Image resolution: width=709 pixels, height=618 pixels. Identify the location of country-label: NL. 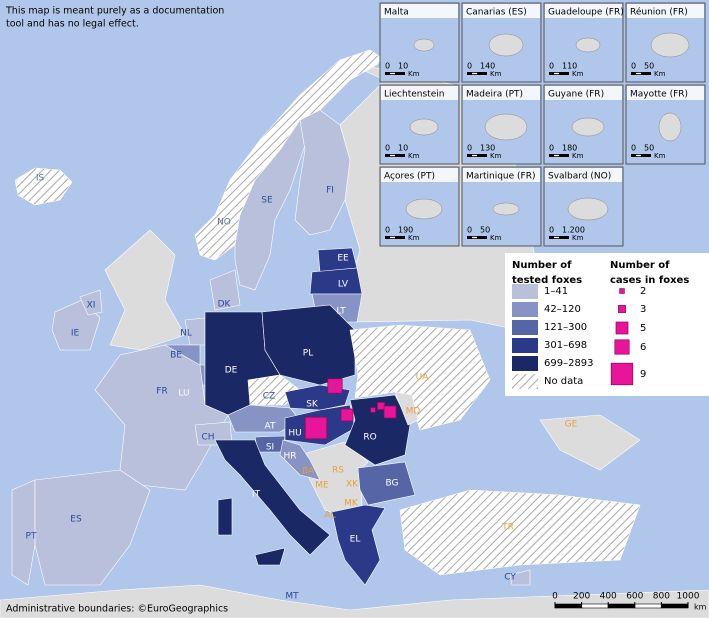
(186, 334).